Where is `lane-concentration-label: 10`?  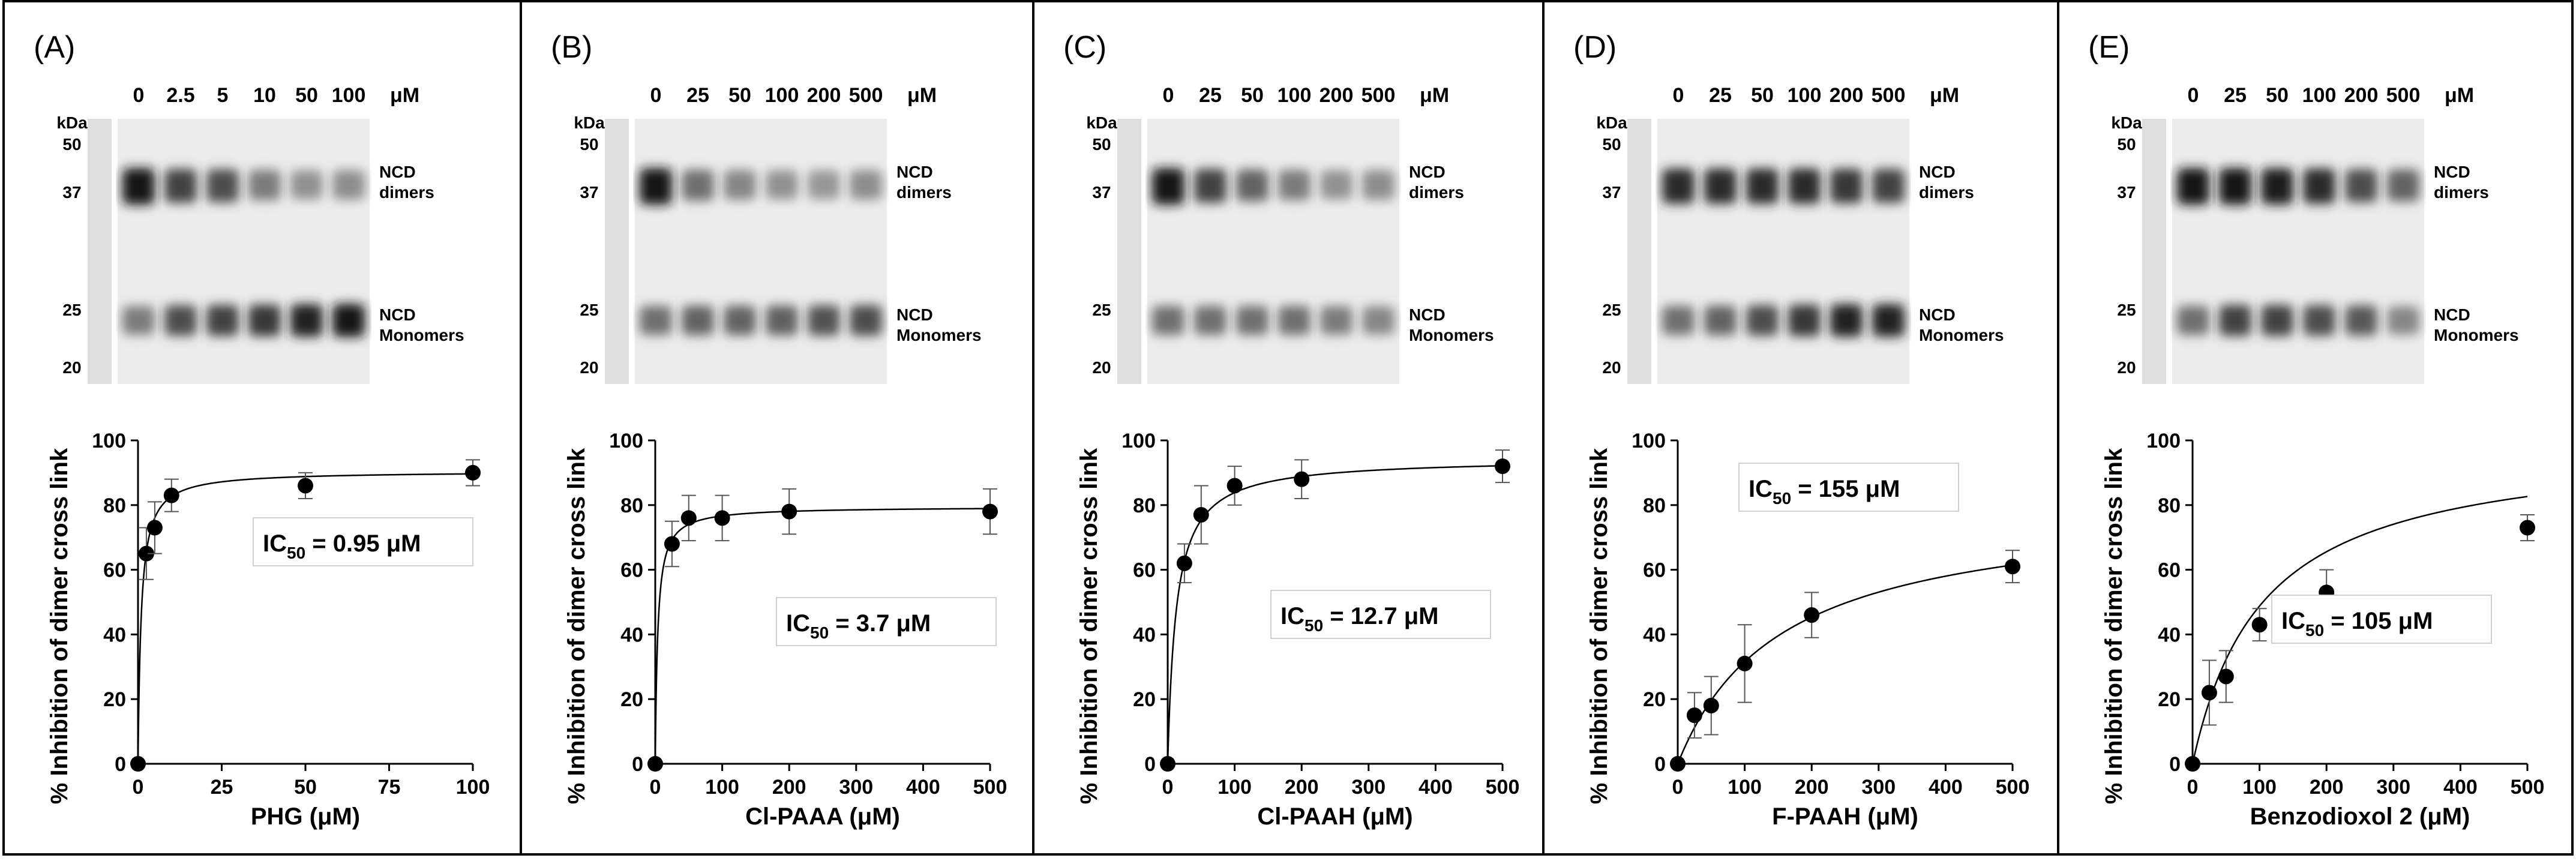
lane-concentration-label: 10 is located at coordinates (264, 96).